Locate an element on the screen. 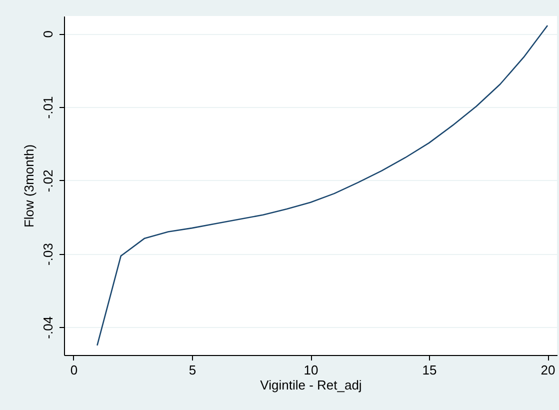 The height and width of the screenshot is (410, 559). y-tick-label: -.01 is located at coordinates (48, 107).